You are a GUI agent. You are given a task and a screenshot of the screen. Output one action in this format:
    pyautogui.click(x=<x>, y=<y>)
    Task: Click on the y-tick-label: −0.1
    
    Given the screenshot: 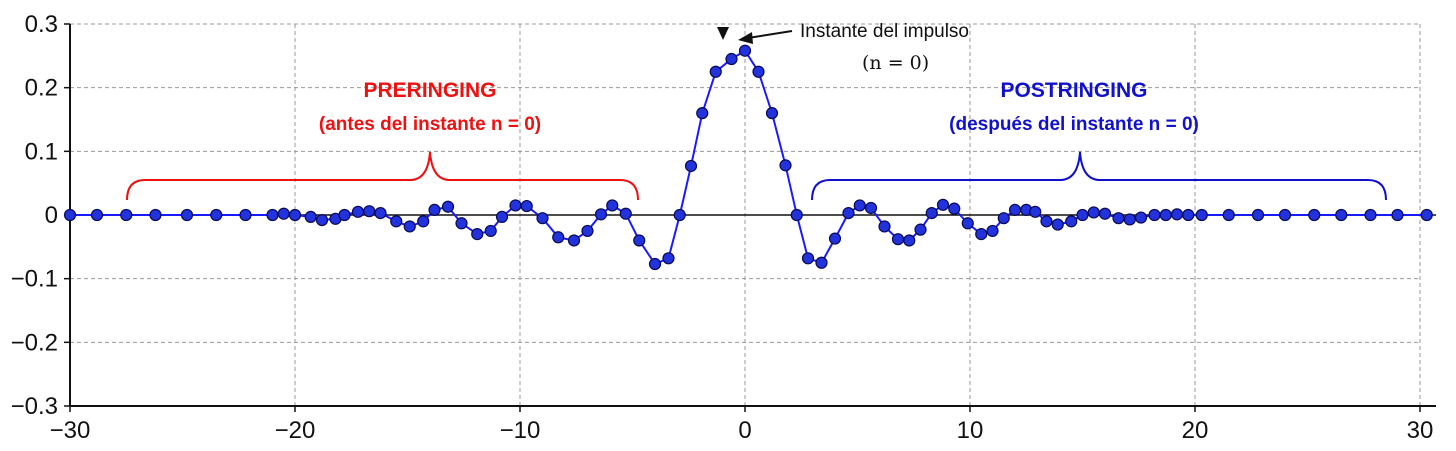 What is the action you would take?
    pyautogui.click(x=34, y=279)
    